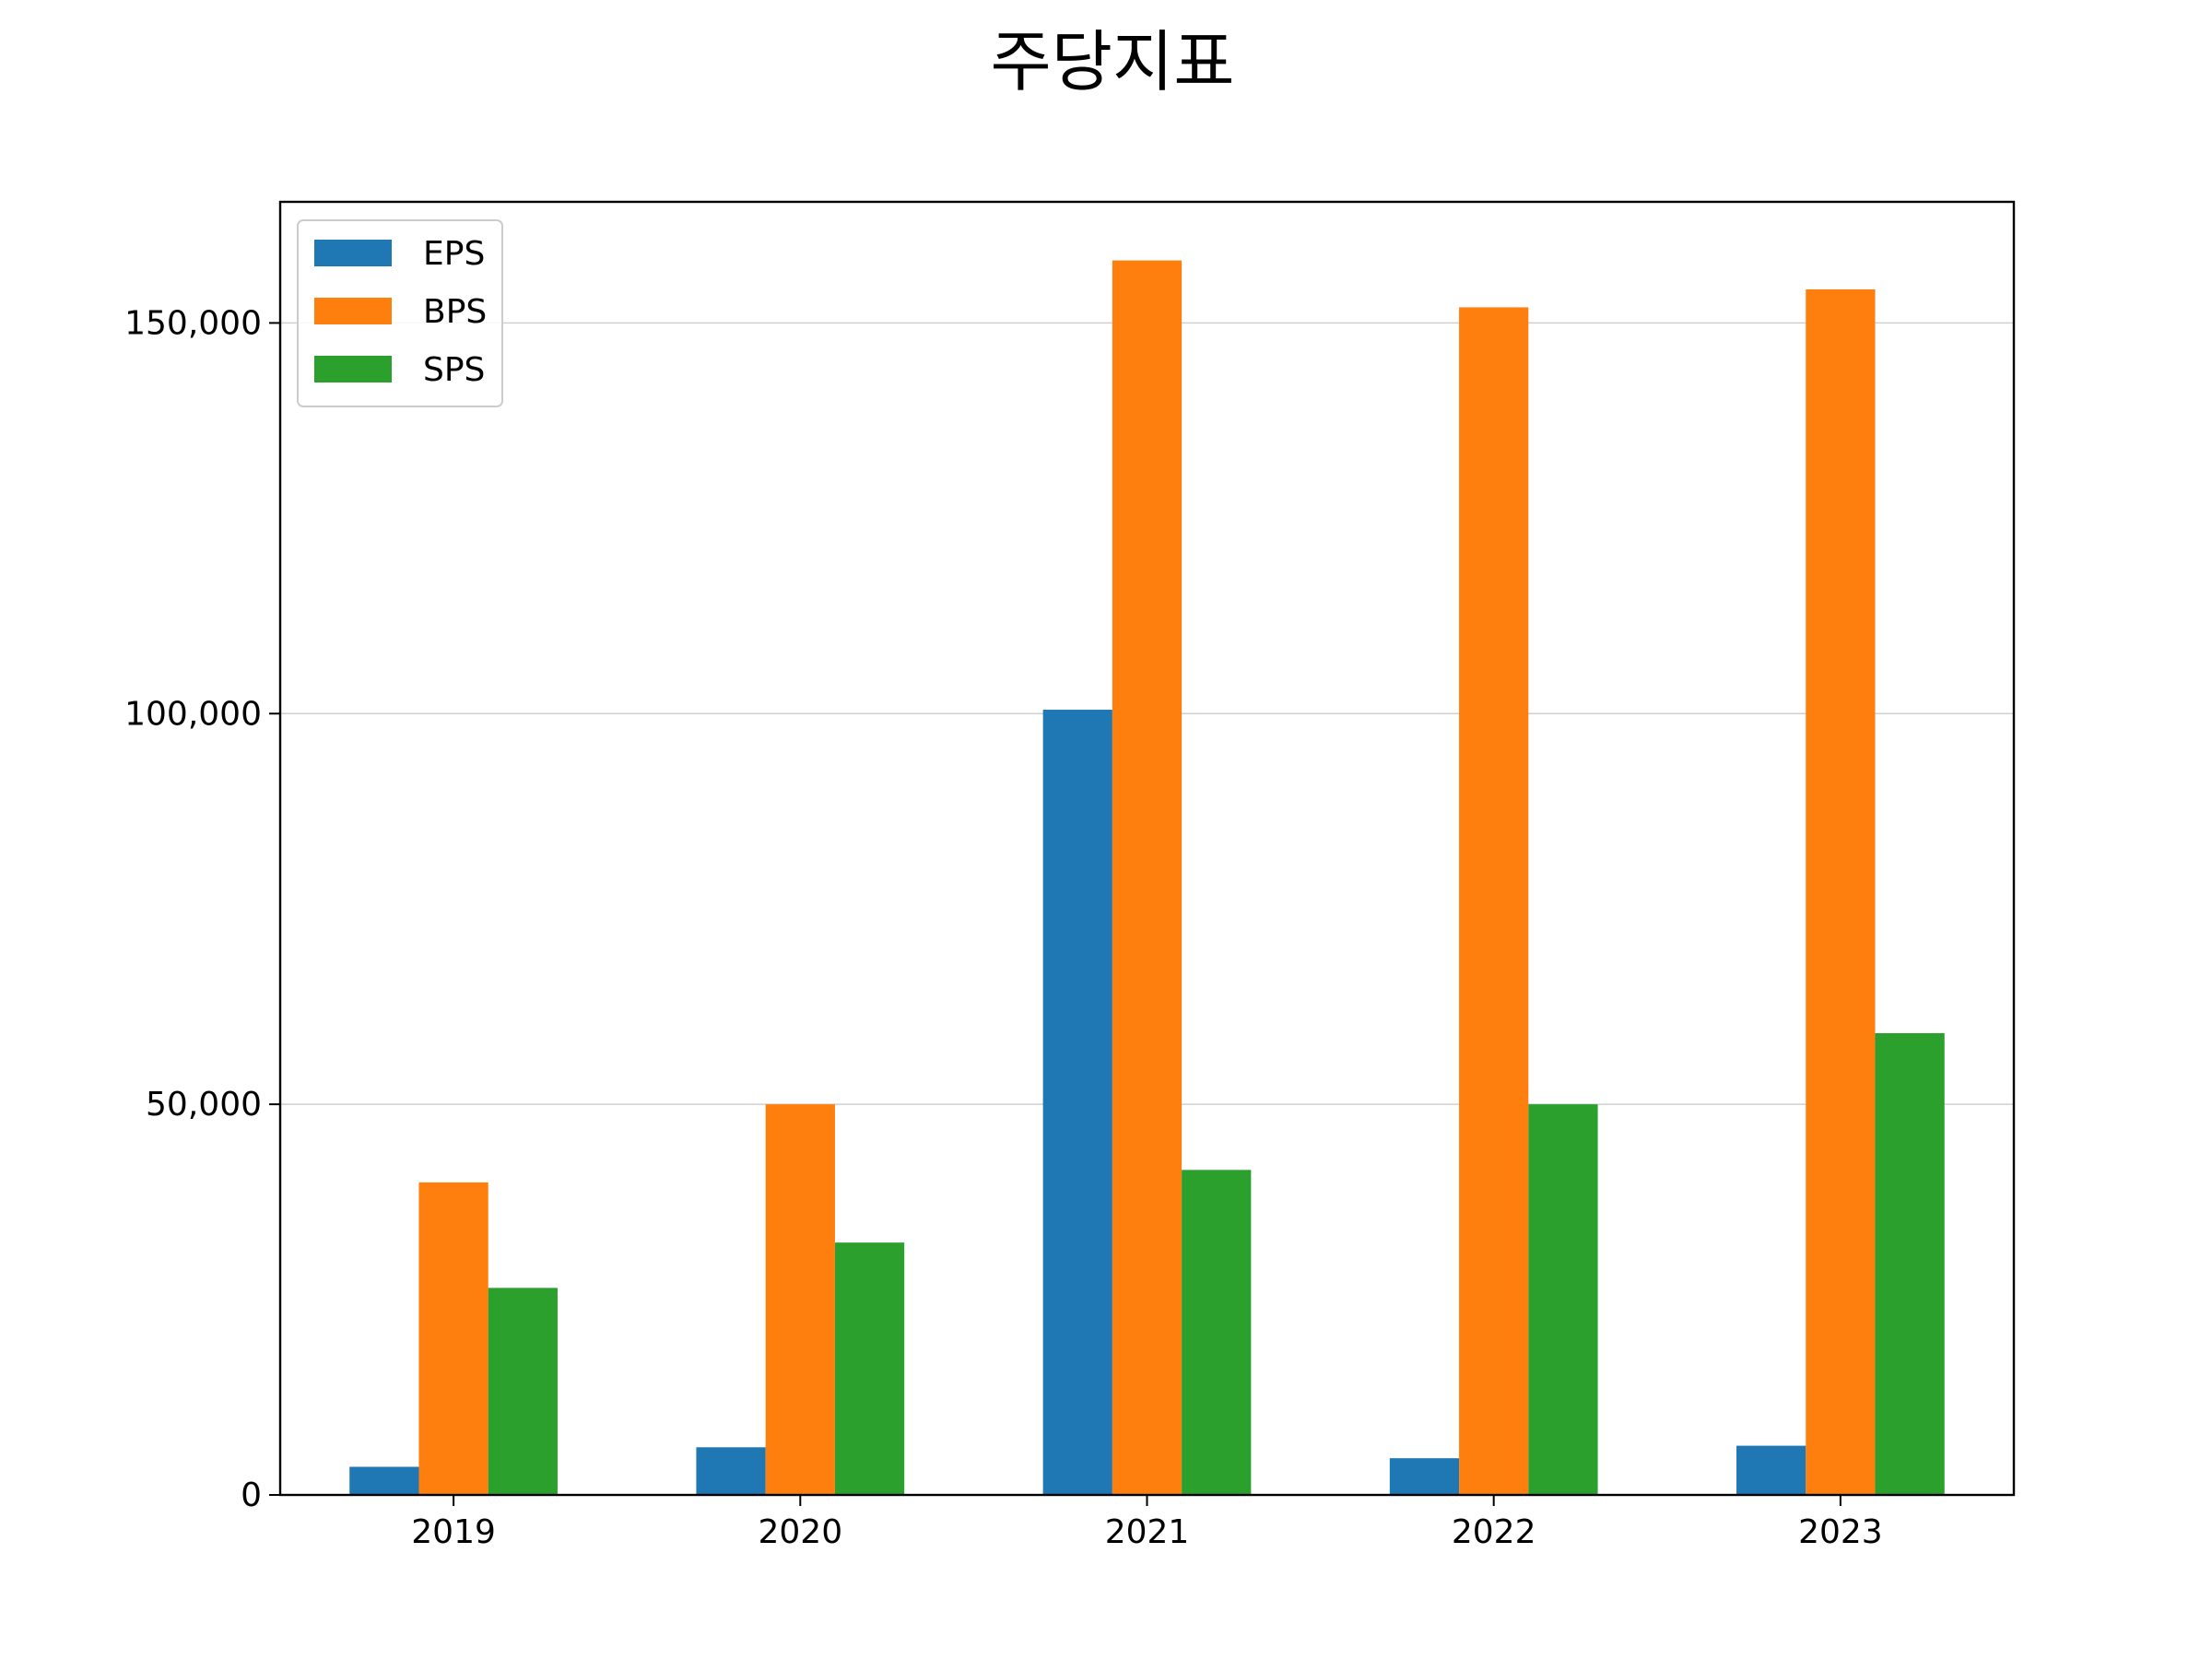  I want to click on legend: EPS BPS SPS, so click(400, 313).